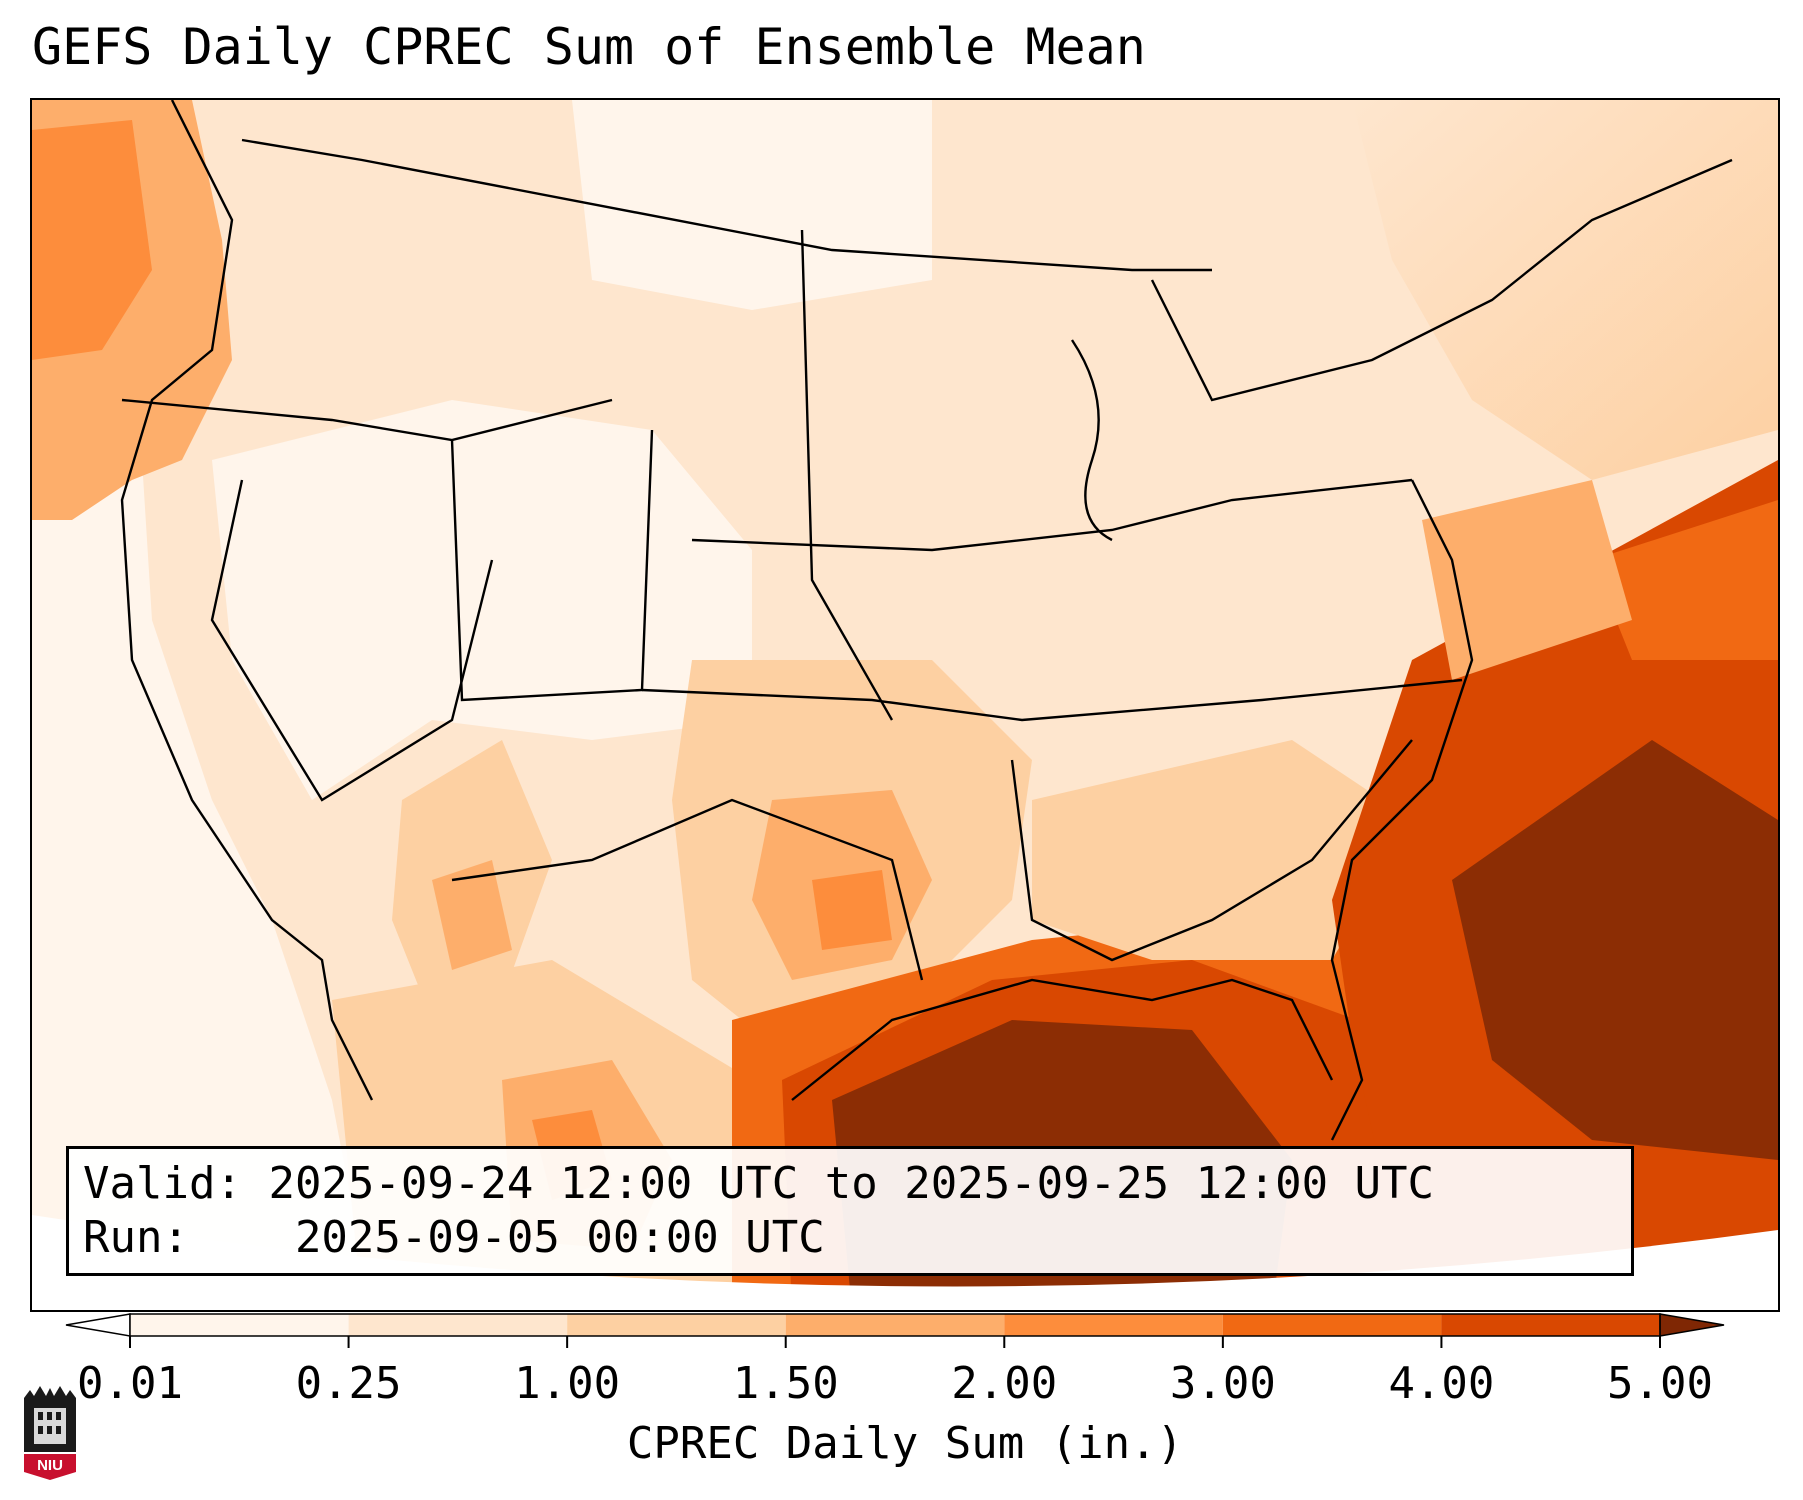  What do you see at coordinates (687, 889) in the screenshot?
I see `texas-north-line` at bounding box center [687, 889].